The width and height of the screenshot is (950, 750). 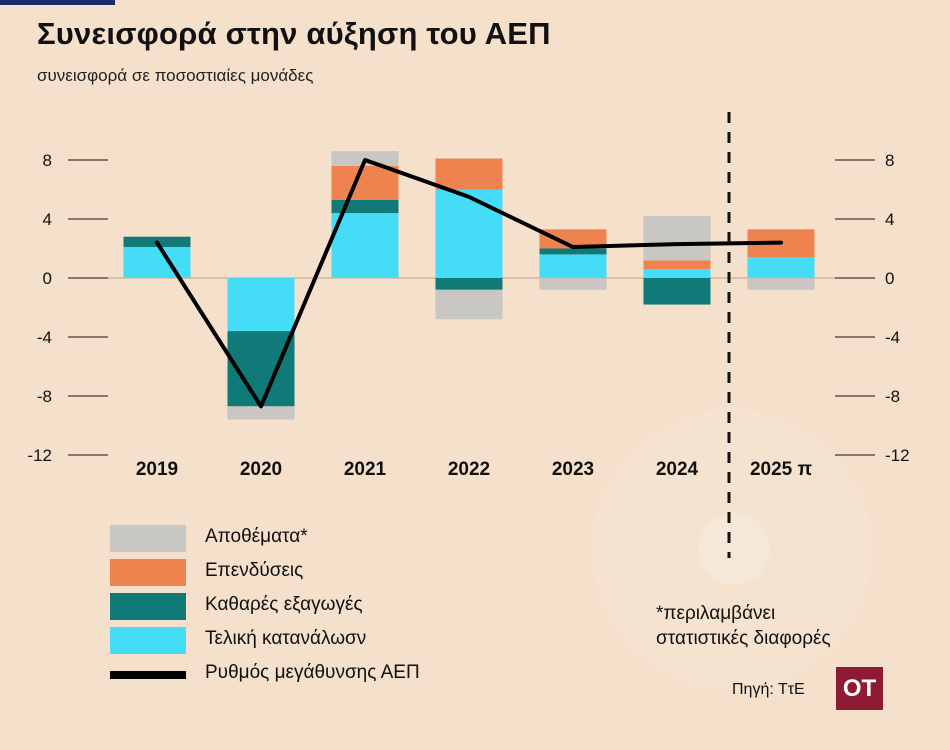 What do you see at coordinates (859, 688) in the screenshot?
I see `ot-logo: ΟΤ` at bounding box center [859, 688].